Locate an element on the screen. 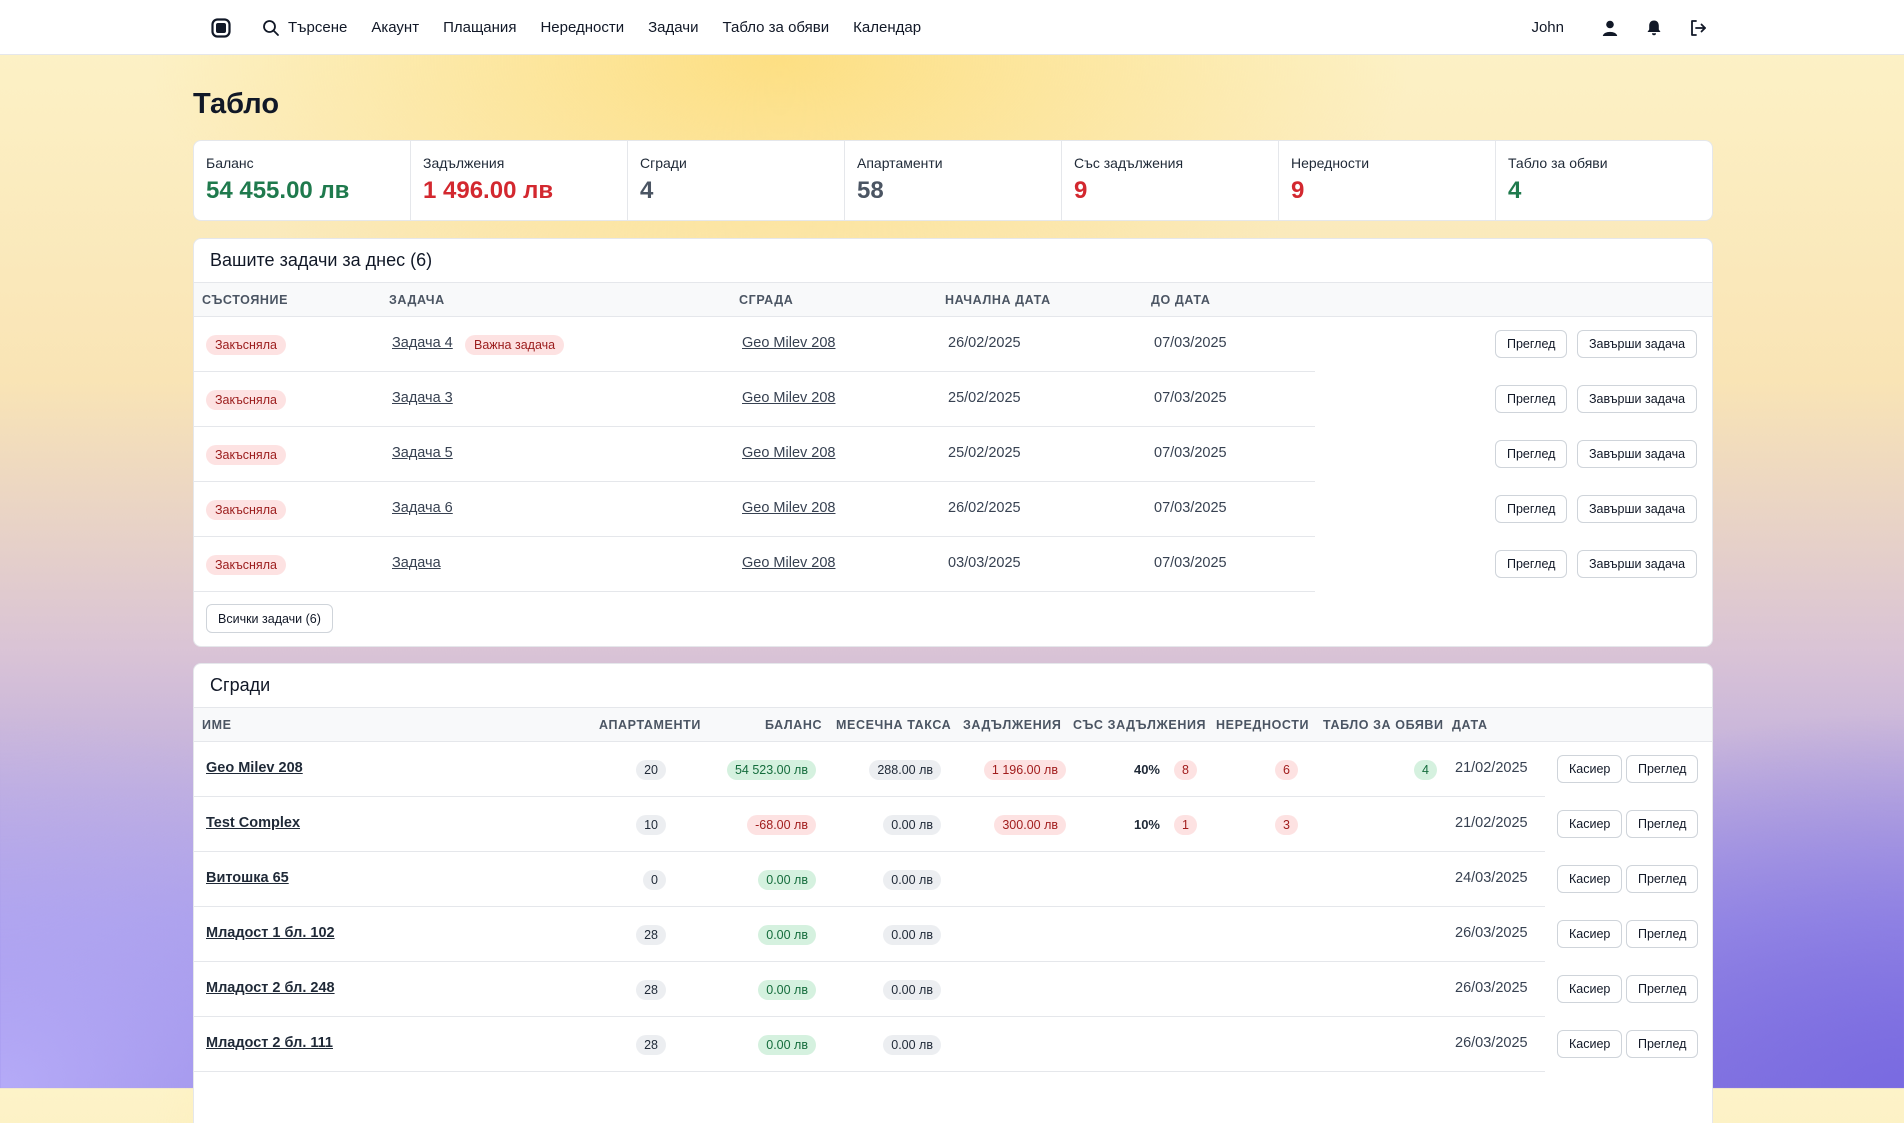  nav-account: Акаунт is located at coordinates (395, 27).